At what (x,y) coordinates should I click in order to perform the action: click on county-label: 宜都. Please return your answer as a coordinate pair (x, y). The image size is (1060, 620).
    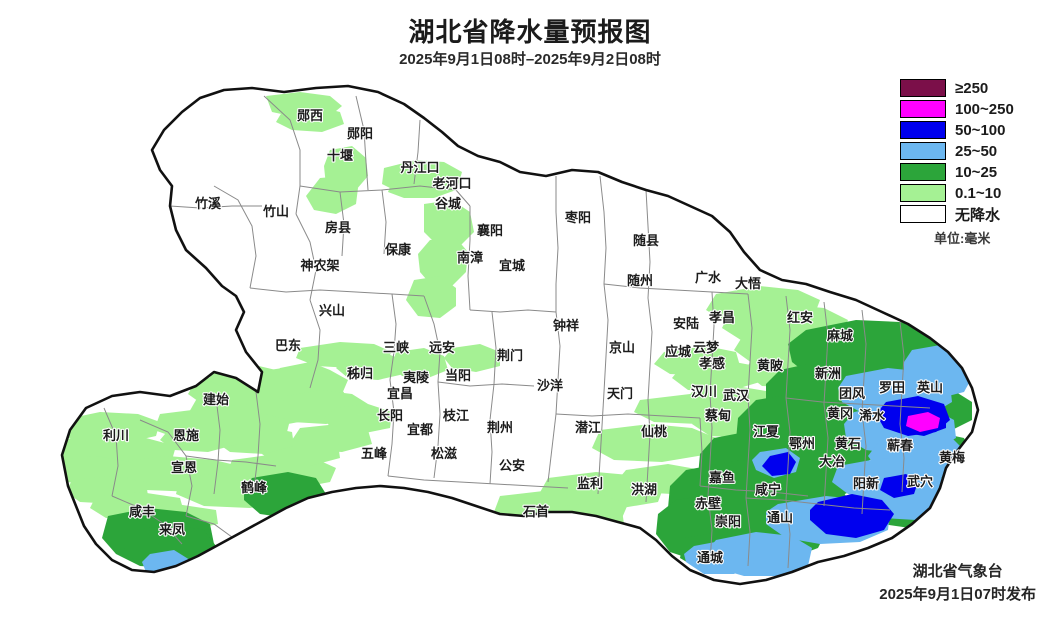
    Looking at the image, I should click on (420, 429).